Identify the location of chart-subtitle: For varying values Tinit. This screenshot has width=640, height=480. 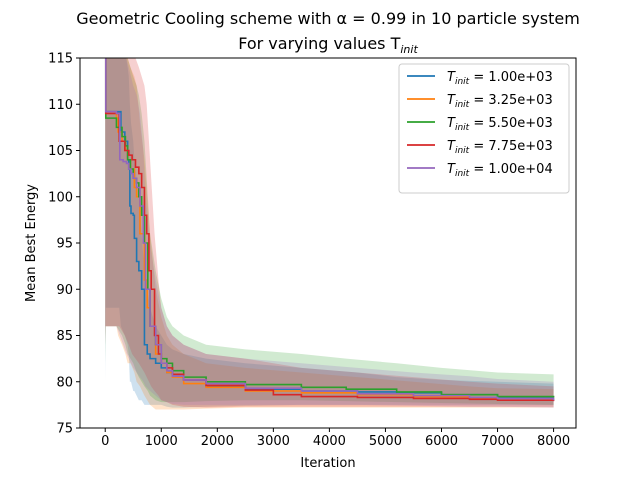
(328, 45).